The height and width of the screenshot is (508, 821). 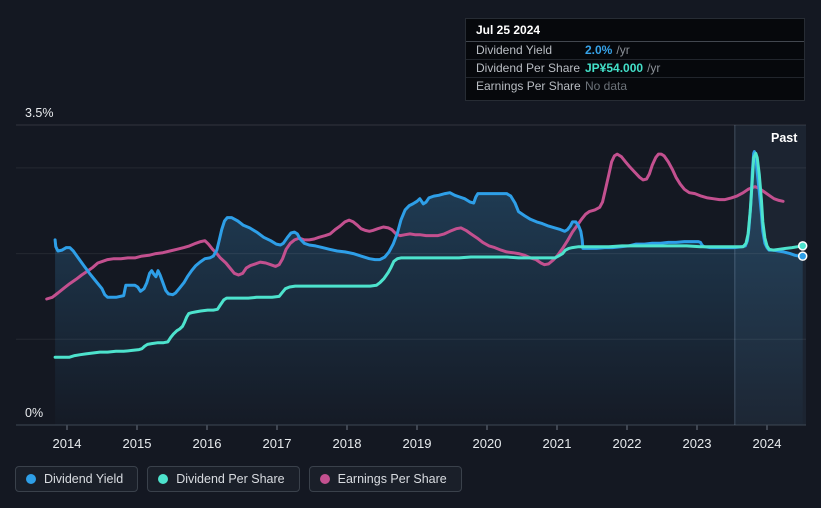 What do you see at coordinates (137, 443) in the screenshot?
I see `x-tick-label-2015: 2015` at bounding box center [137, 443].